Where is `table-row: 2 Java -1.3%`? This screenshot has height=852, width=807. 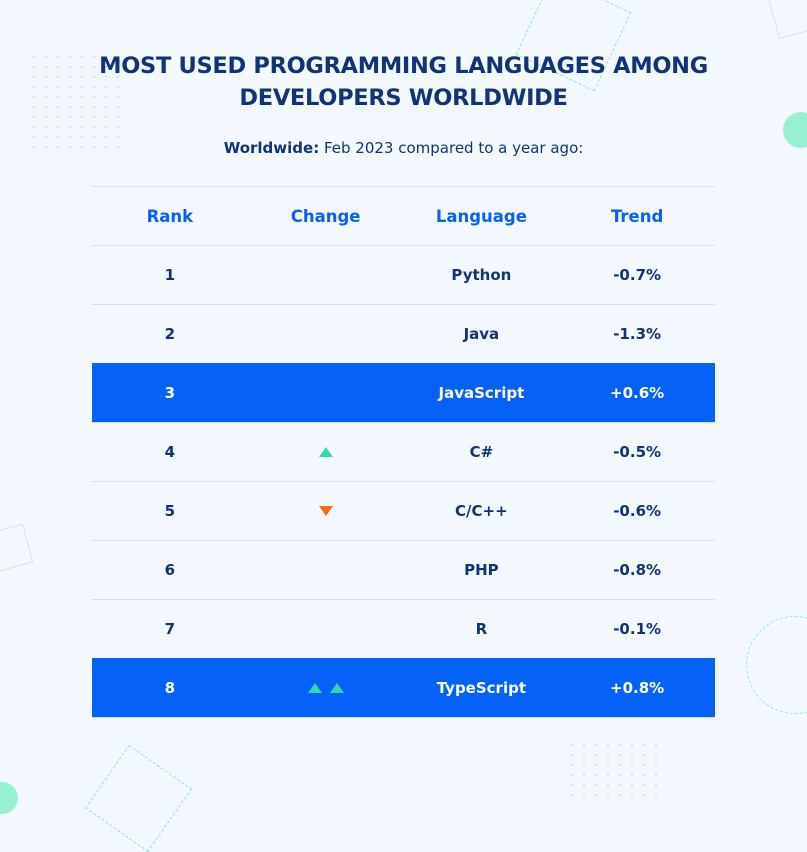 table-row: 2 Java -1.3% is located at coordinates (403, 333).